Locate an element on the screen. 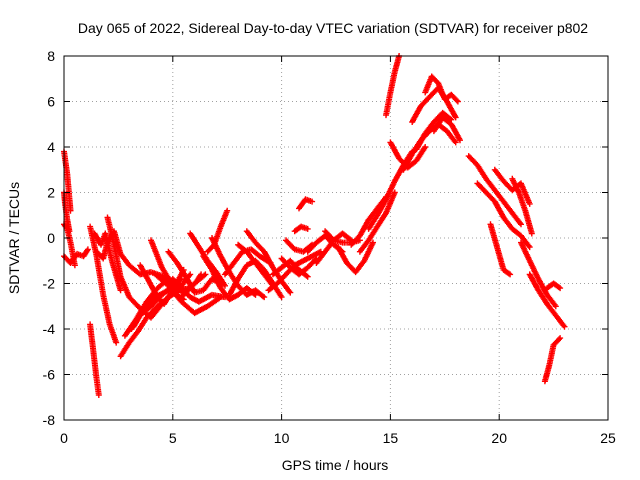 This screenshot has width=640, height=480. y-tick-label: -8 is located at coordinates (49, 420).